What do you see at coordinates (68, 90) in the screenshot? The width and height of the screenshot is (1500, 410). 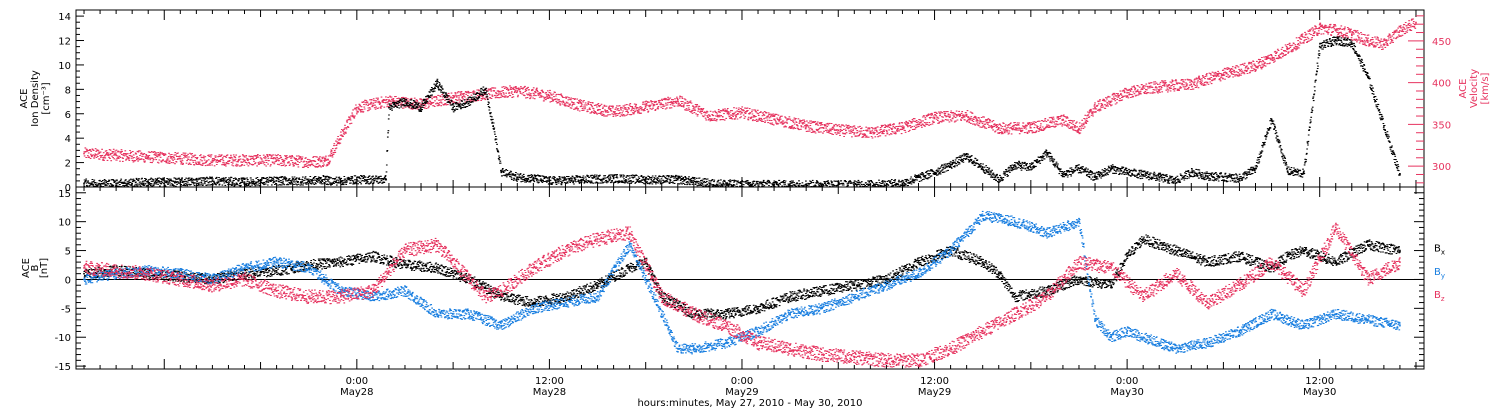 I see `top-y-tick-label: 8` at bounding box center [68, 90].